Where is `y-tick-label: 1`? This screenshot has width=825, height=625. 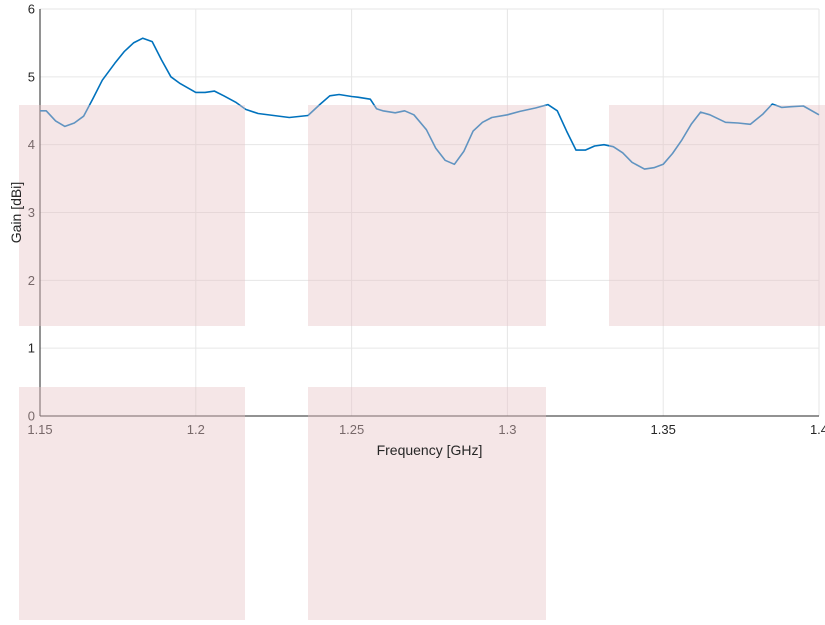
y-tick-label: 1 is located at coordinates (31, 348).